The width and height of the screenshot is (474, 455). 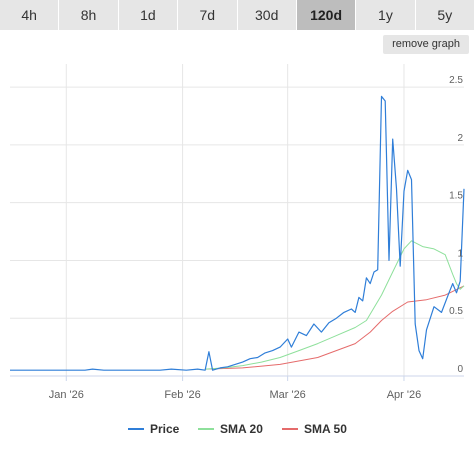 What do you see at coordinates (456, 311) in the screenshot?
I see `y-tick-label: 0.5` at bounding box center [456, 311].